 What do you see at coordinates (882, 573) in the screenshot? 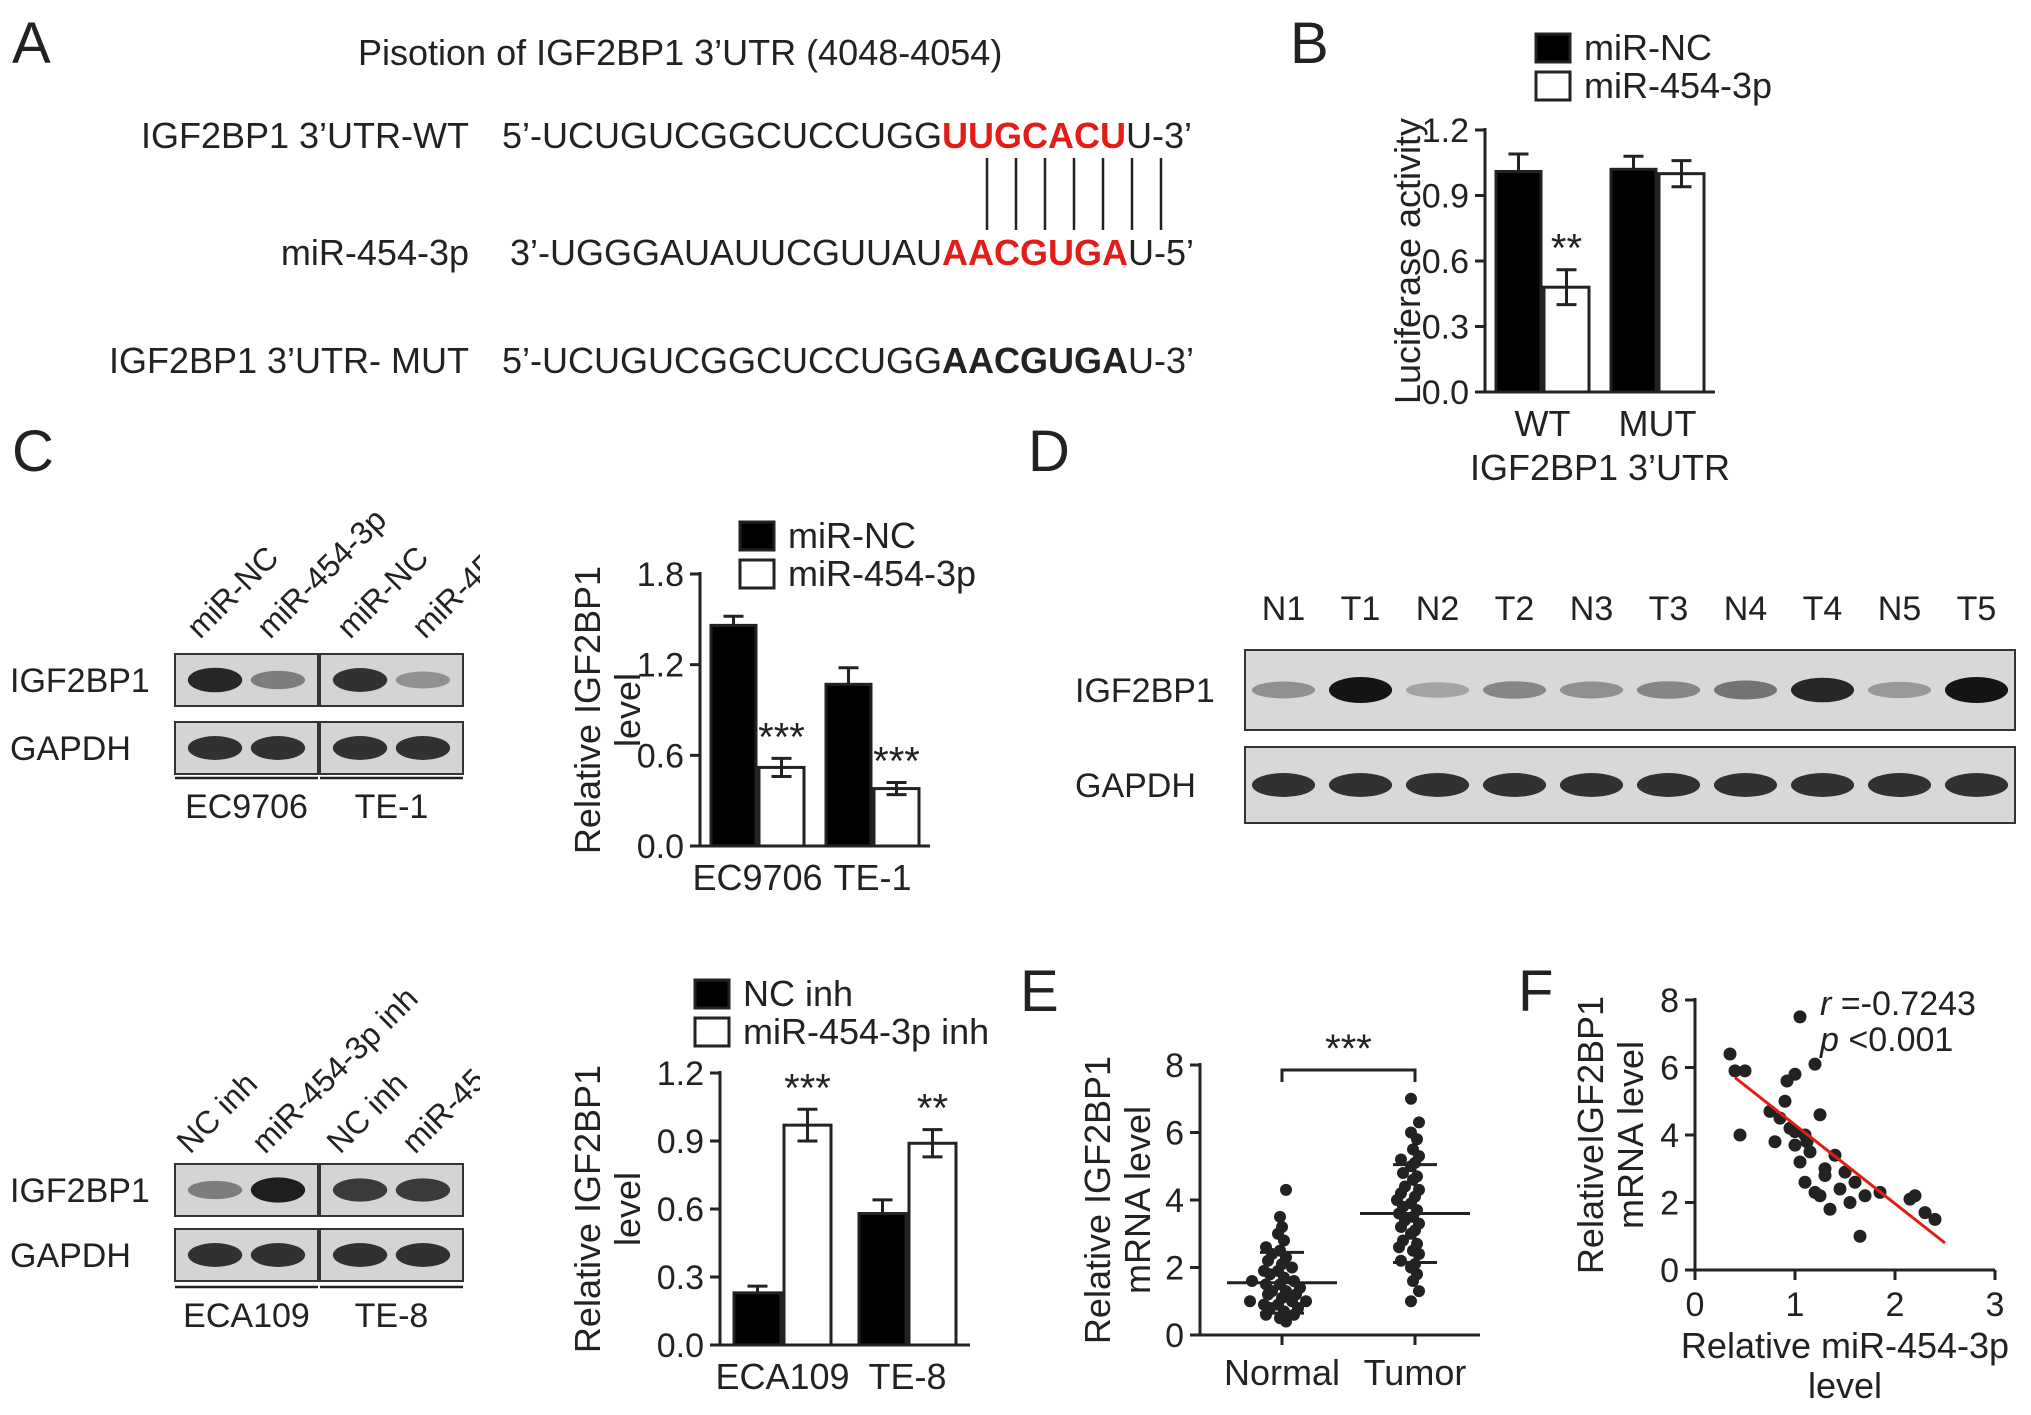
I see `legend-label: miR-454-3p` at bounding box center [882, 573].